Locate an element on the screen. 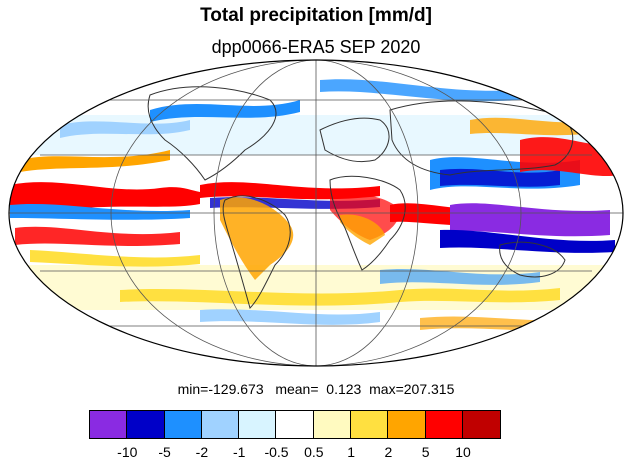 The width and height of the screenshot is (632, 466). colorbar-tick-label: 10 is located at coordinates (463, 452).